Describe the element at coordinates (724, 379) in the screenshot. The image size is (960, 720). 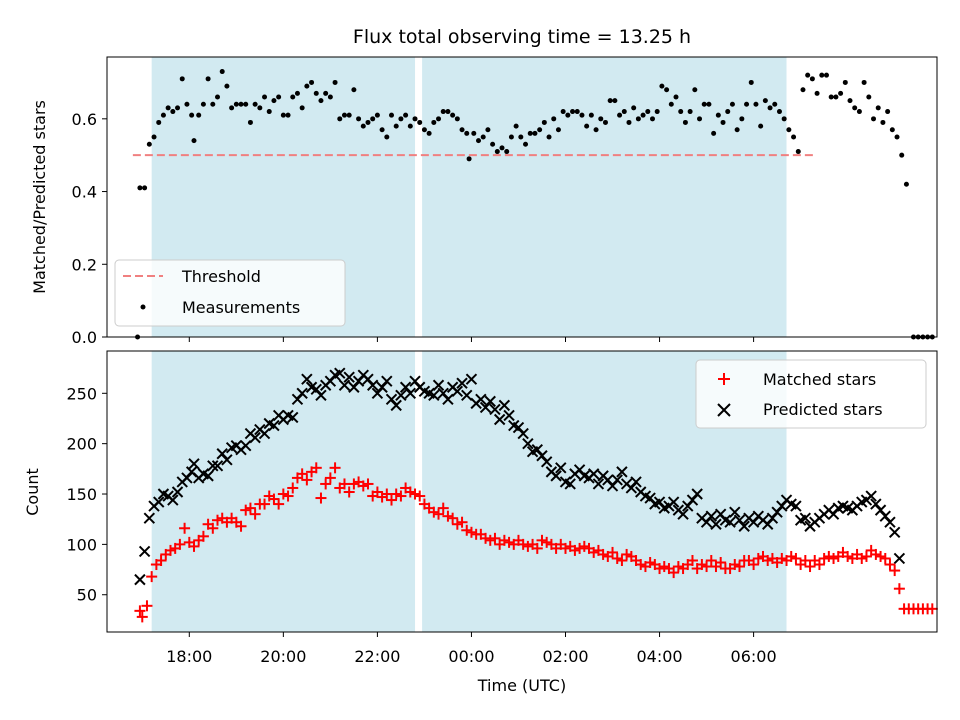
I see `legend-matched-swatch` at that location.